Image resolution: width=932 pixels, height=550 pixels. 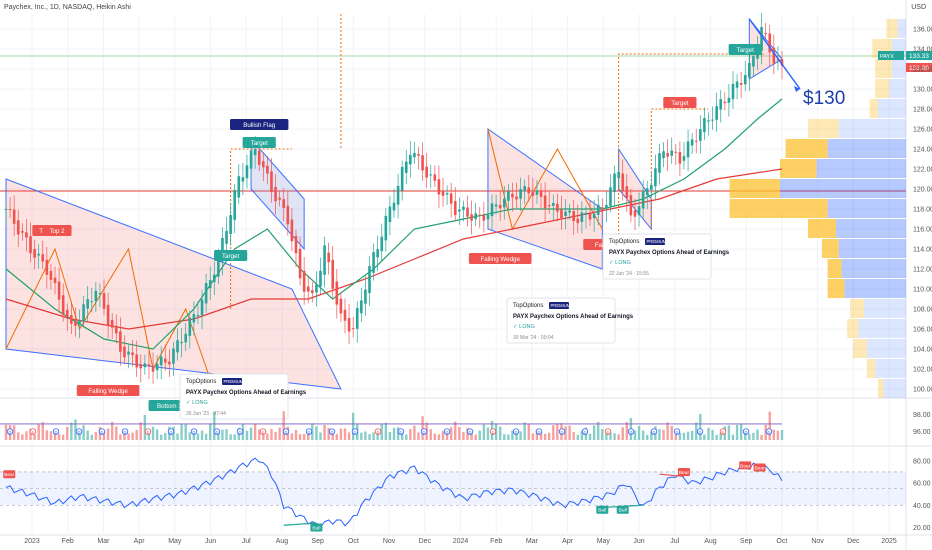 What do you see at coordinates (759, 467) in the screenshot?
I see `bear-signal-4-bg` at bounding box center [759, 467].